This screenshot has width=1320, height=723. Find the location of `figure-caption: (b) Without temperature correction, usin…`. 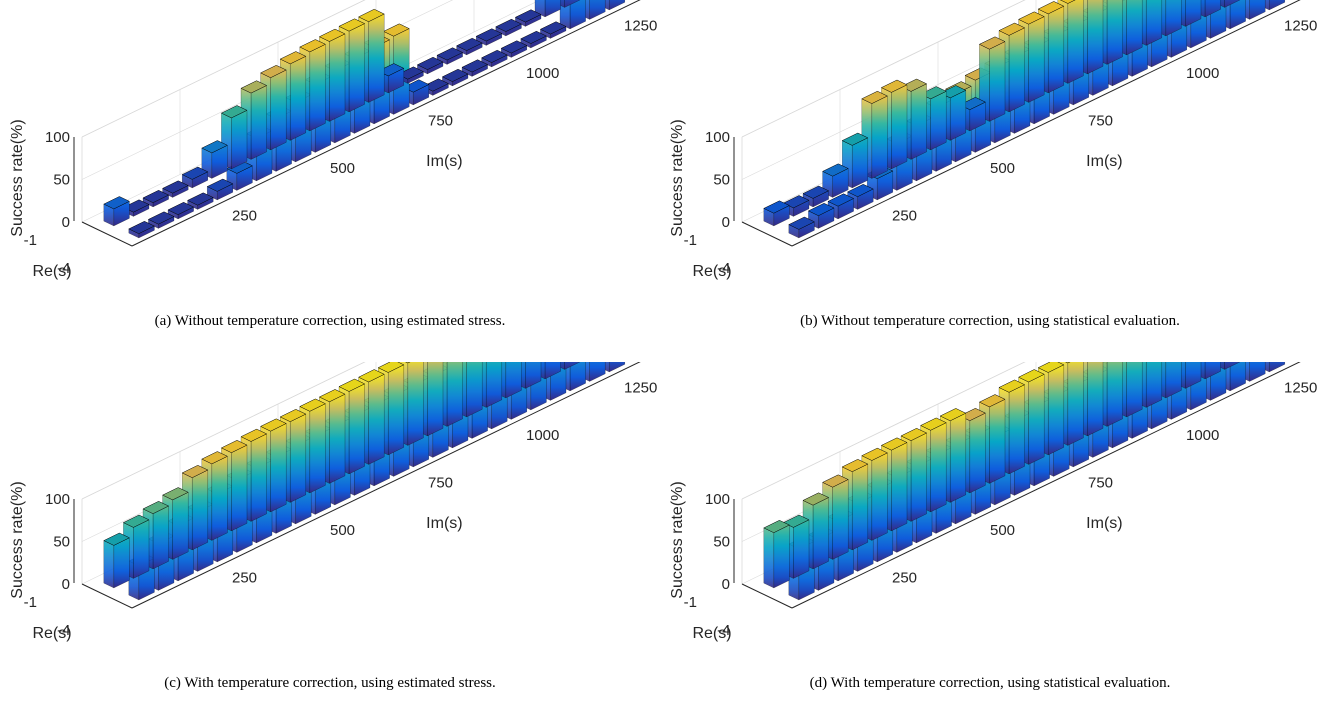

figure-caption: (b) Without temperature correction, usin… is located at coordinates (990, 321).